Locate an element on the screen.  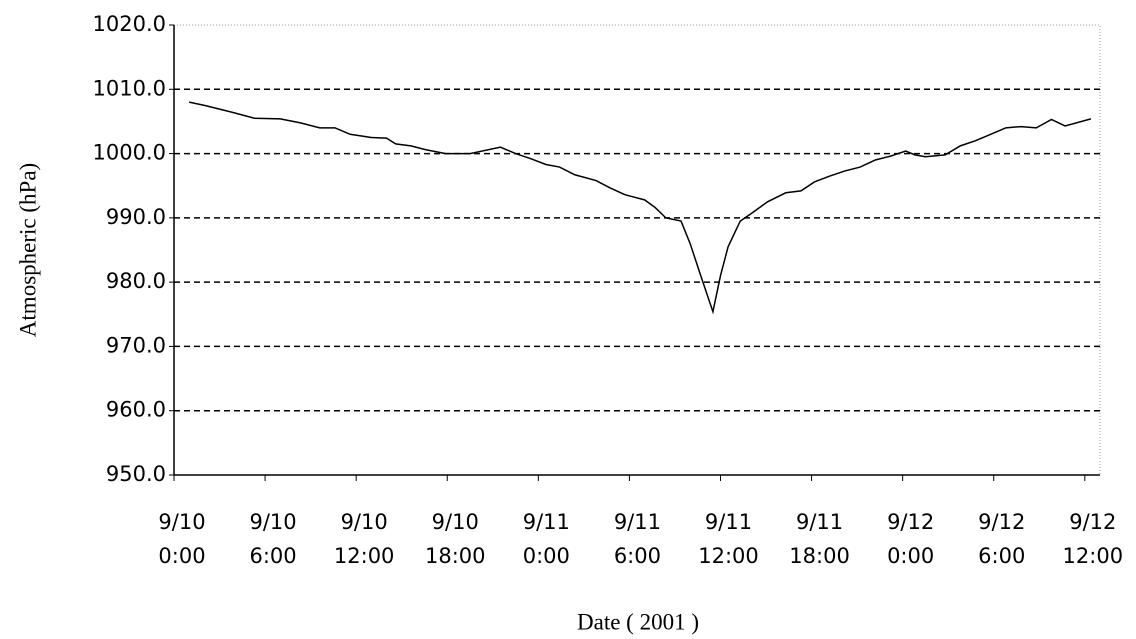
x-tick-label: 9/11 6:00 is located at coordinates (637, 539).